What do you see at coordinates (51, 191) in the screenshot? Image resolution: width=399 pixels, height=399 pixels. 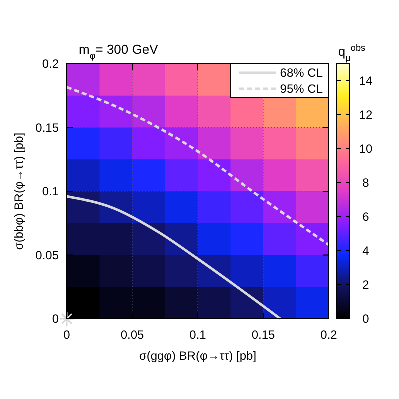 I see `y-tick-label: 0.1` at bounding box center [51, 191].